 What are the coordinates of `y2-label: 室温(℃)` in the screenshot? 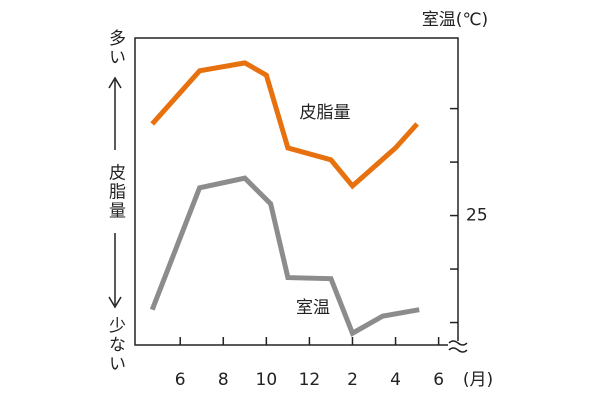 It's located at (455, 20).